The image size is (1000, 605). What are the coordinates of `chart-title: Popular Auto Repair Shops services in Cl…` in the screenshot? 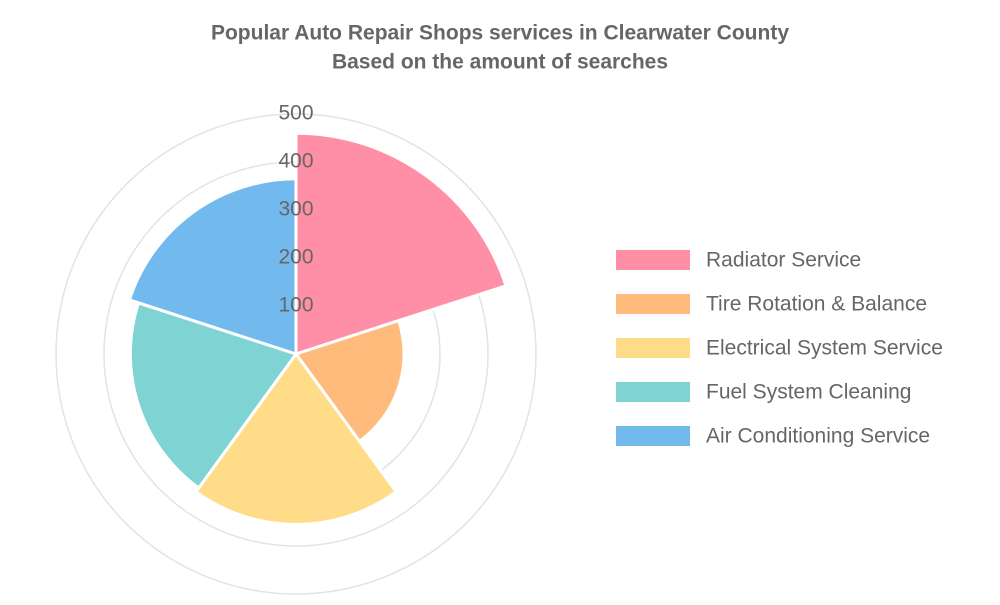 It's located at (500, 33).